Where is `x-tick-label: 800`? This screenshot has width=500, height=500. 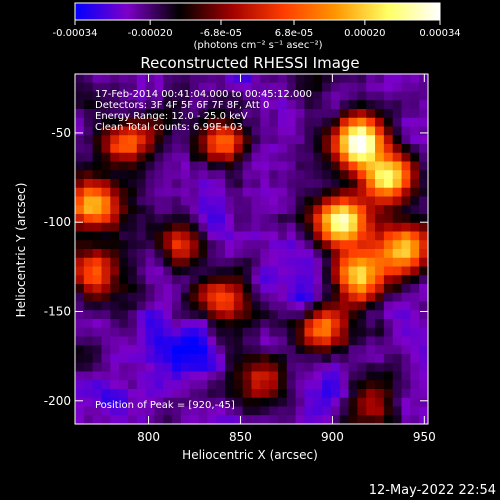 x-tick-label: 800 is located at coordinates (148, 437).